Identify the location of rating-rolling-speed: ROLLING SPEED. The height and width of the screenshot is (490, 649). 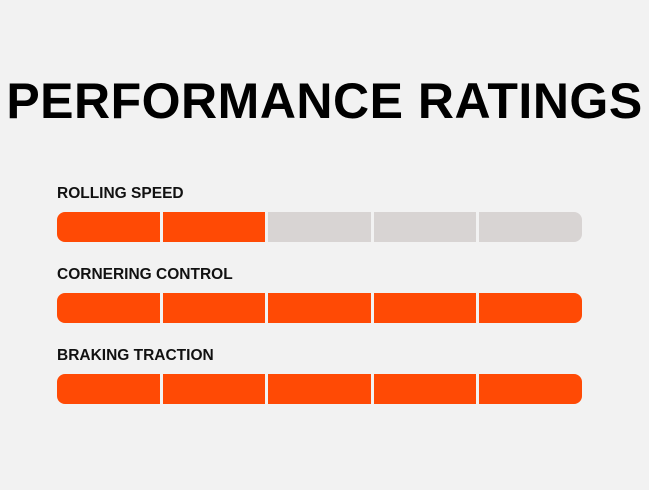
(319, 212).